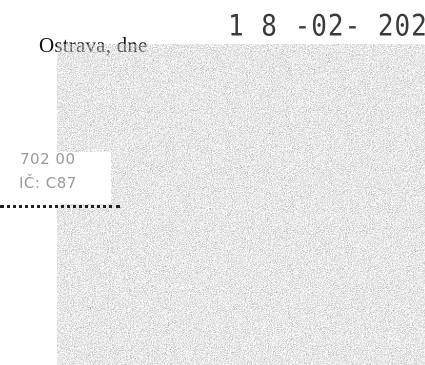 This screenshot has width=425, height=365. Describe the element at coordinates (48, 183) in the screenshot. I see `company-id-fragment: IČ: C87` at that location.